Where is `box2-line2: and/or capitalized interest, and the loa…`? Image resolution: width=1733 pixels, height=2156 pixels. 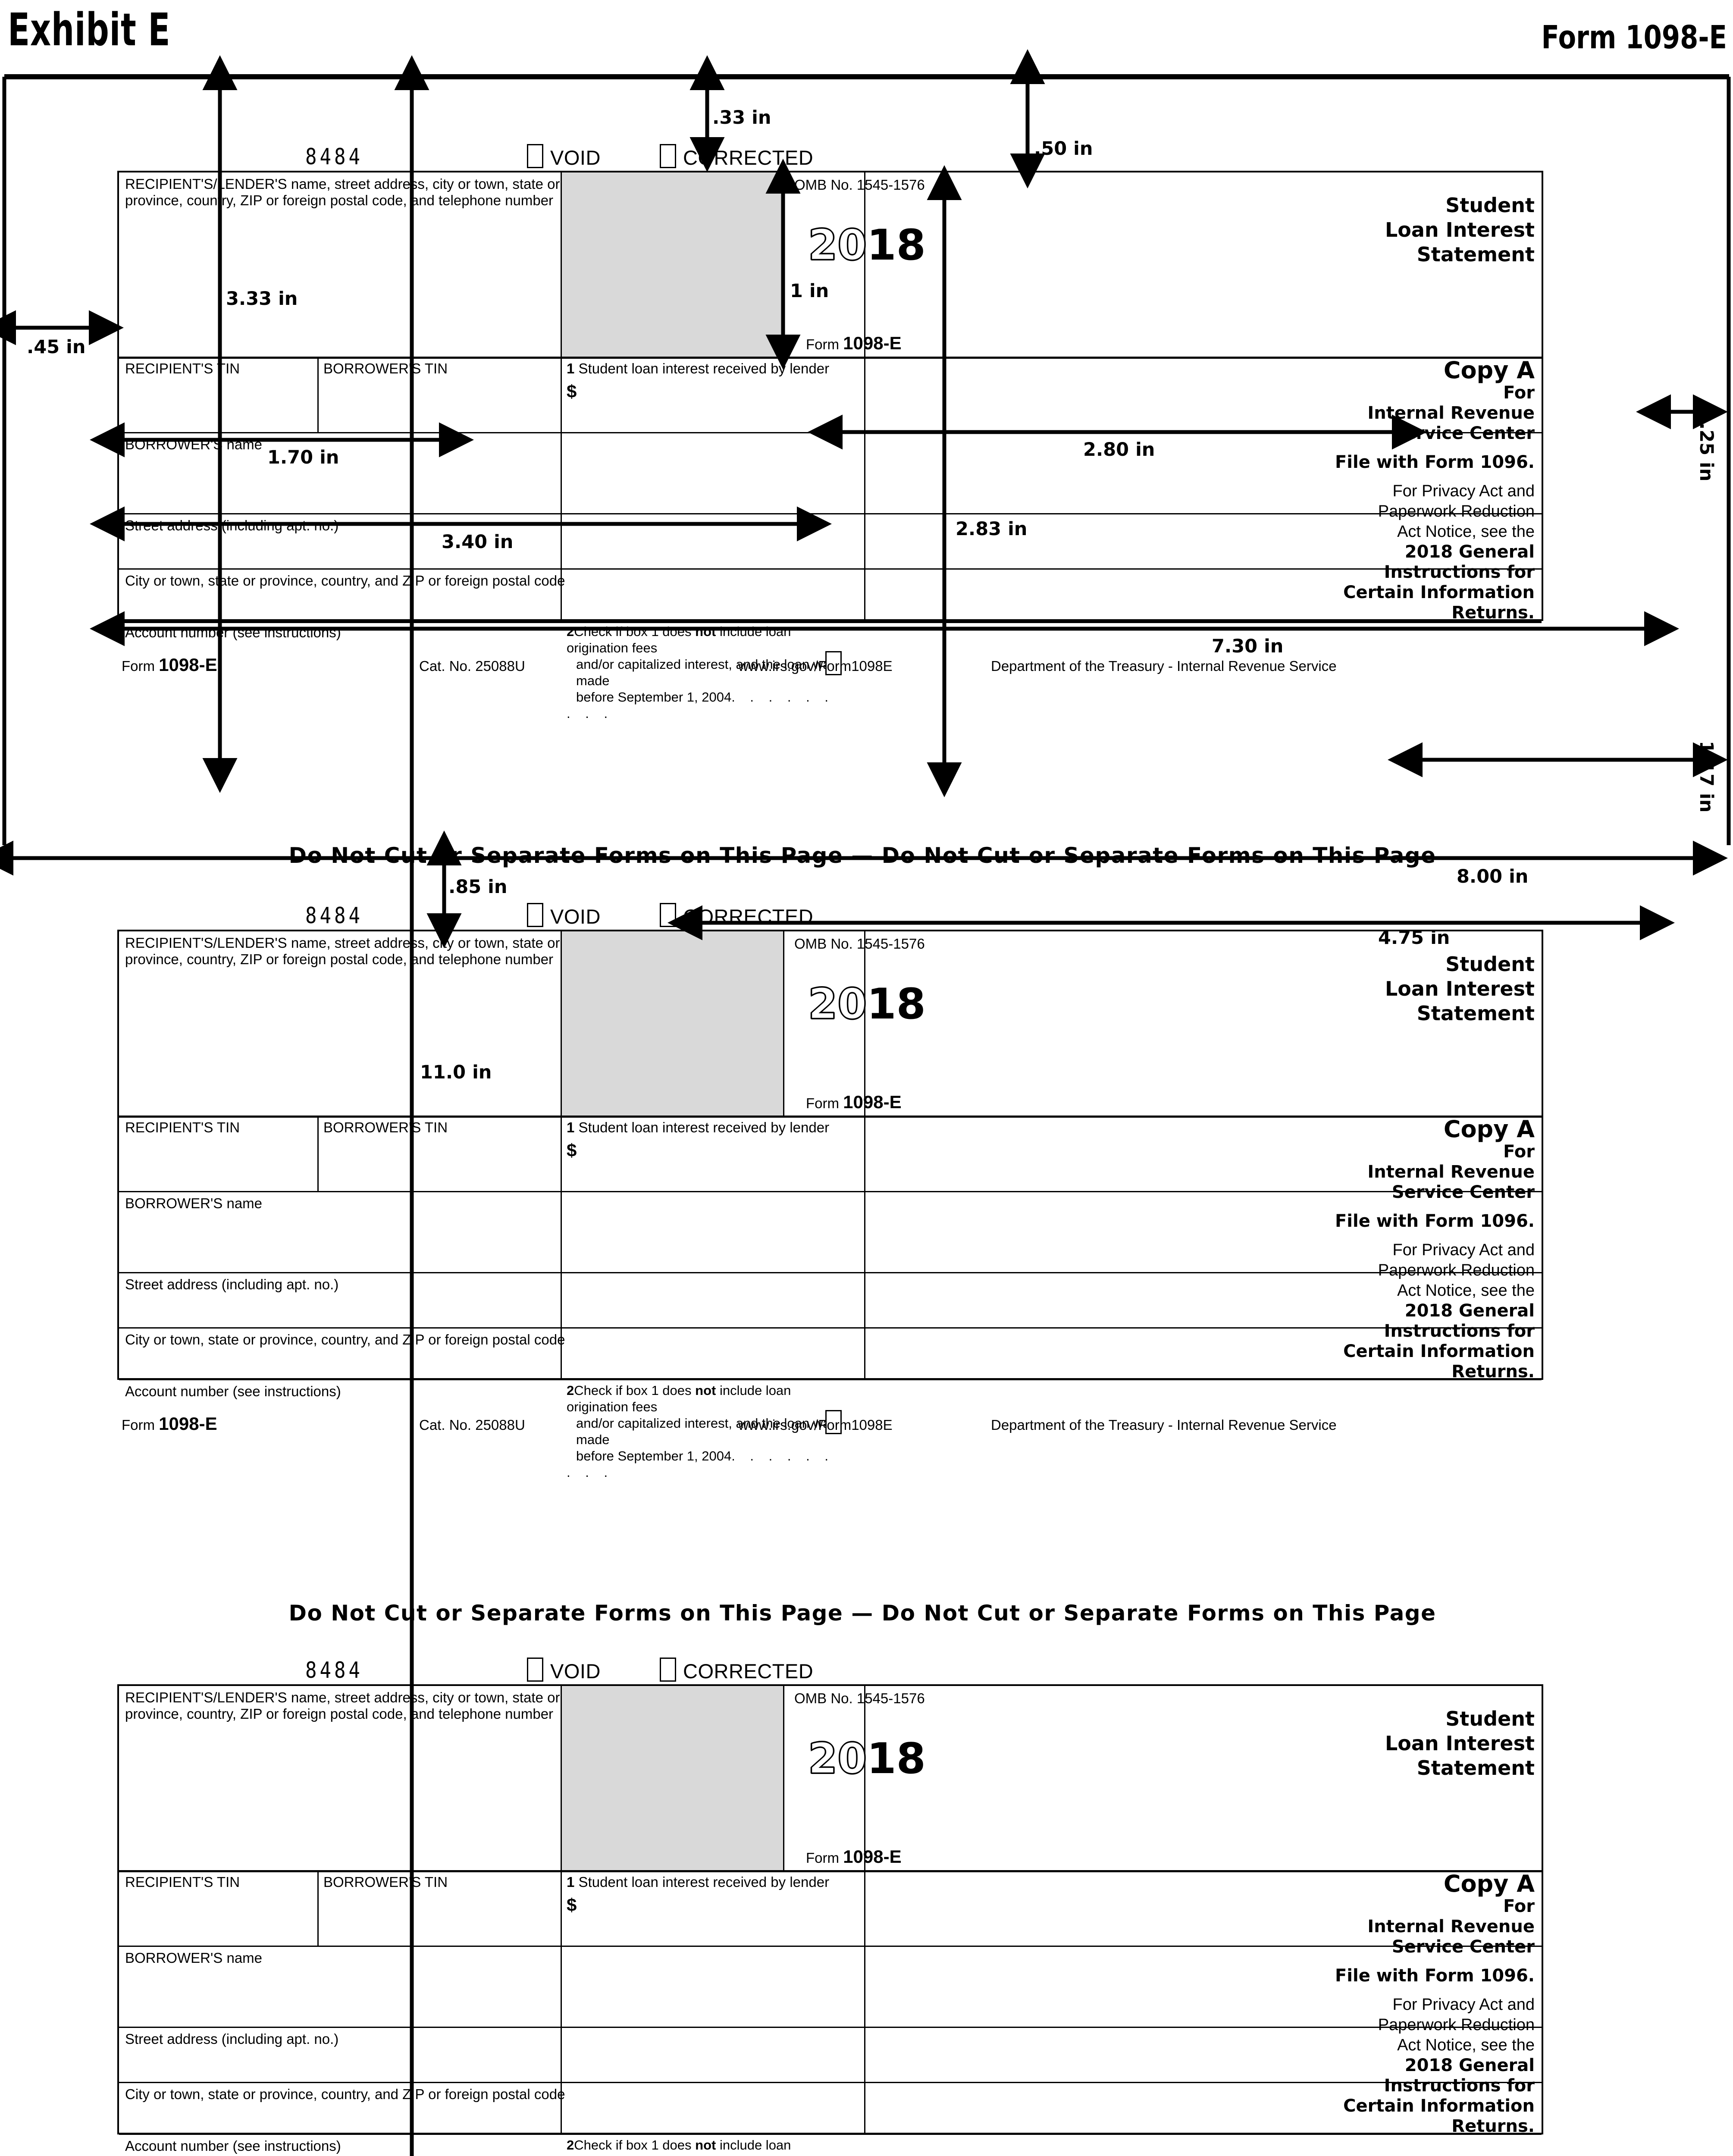 box2-line2: and/or capitalized interest, and the loa… is located at coordinates (706, 1431).